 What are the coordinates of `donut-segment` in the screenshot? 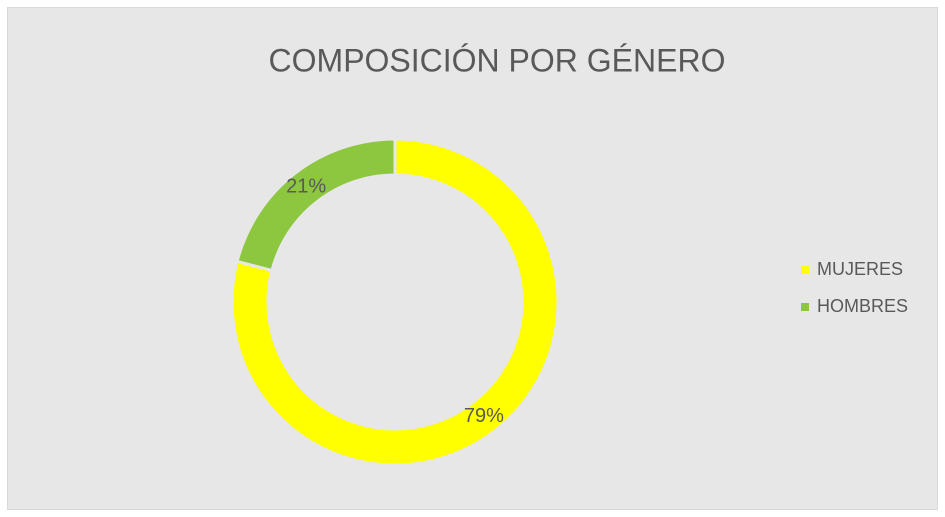 It's located at (316, 205).